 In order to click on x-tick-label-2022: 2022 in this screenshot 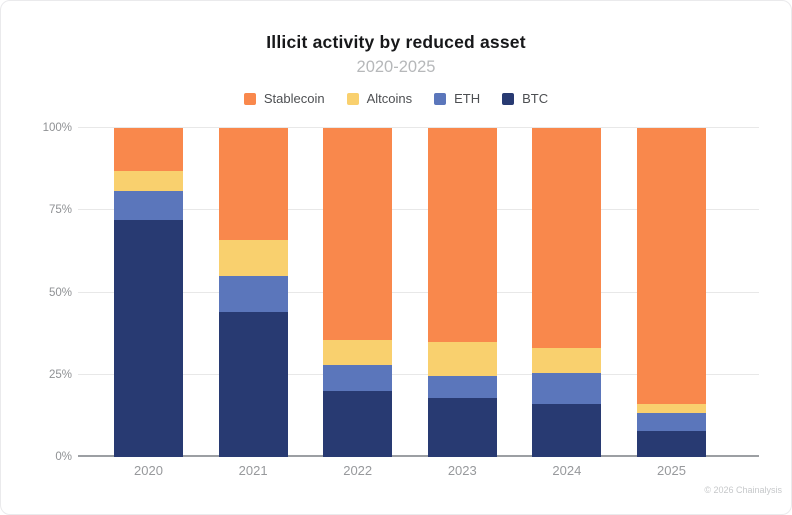, I will do `click(358, 470)`.